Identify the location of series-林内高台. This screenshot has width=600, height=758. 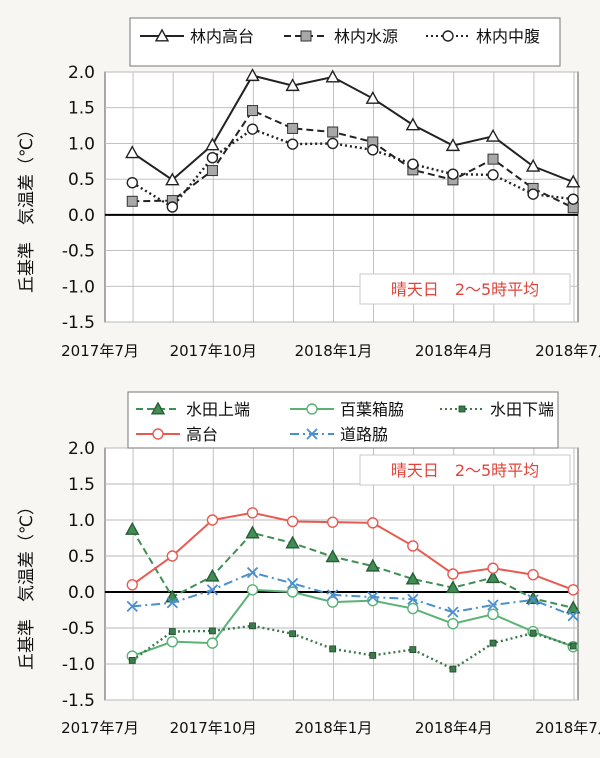
(353, 128).